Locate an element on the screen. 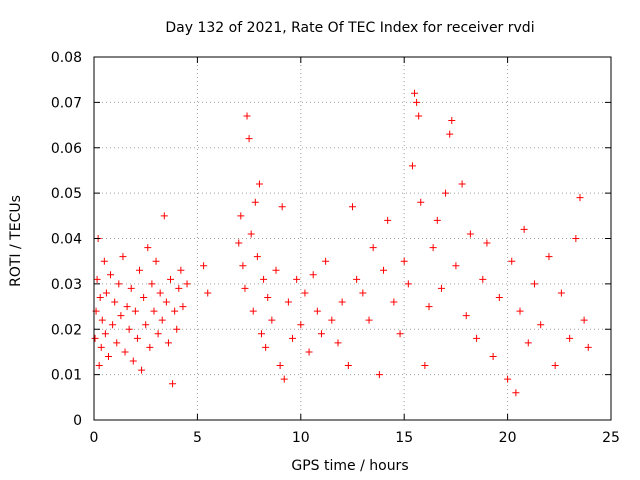 The height and width of the screenshot is (480, 640). y-tick-label: 0.05 is located at coordinates (66, 194).